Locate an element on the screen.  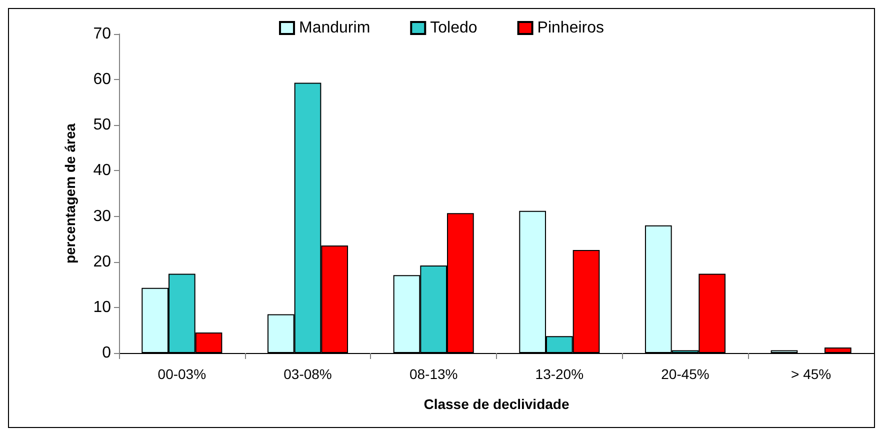
x-tick-label: 20-45% is located at coordinates (685, 374).